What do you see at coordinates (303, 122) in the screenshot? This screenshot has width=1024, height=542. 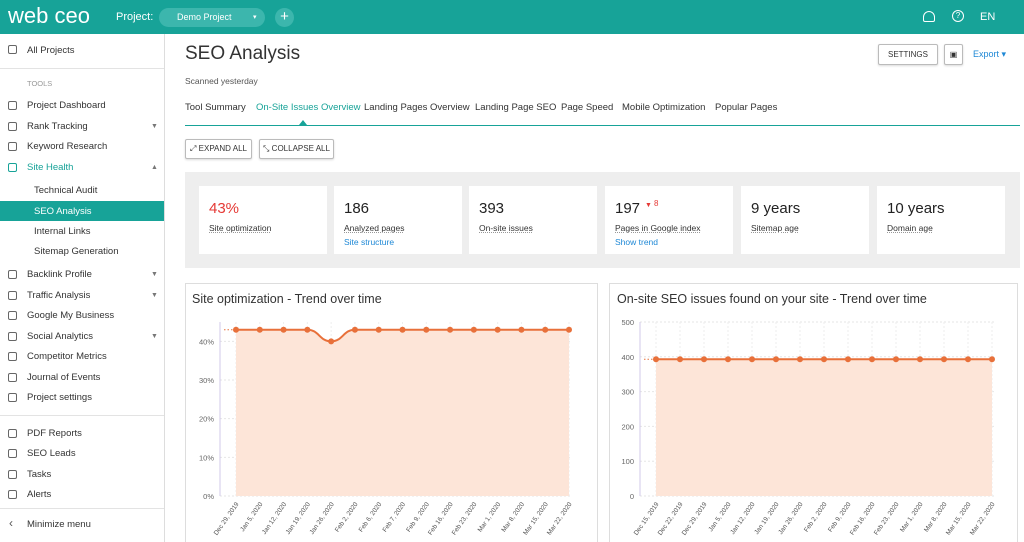 I see `tab-pointer` at bounding box center [303, 122].